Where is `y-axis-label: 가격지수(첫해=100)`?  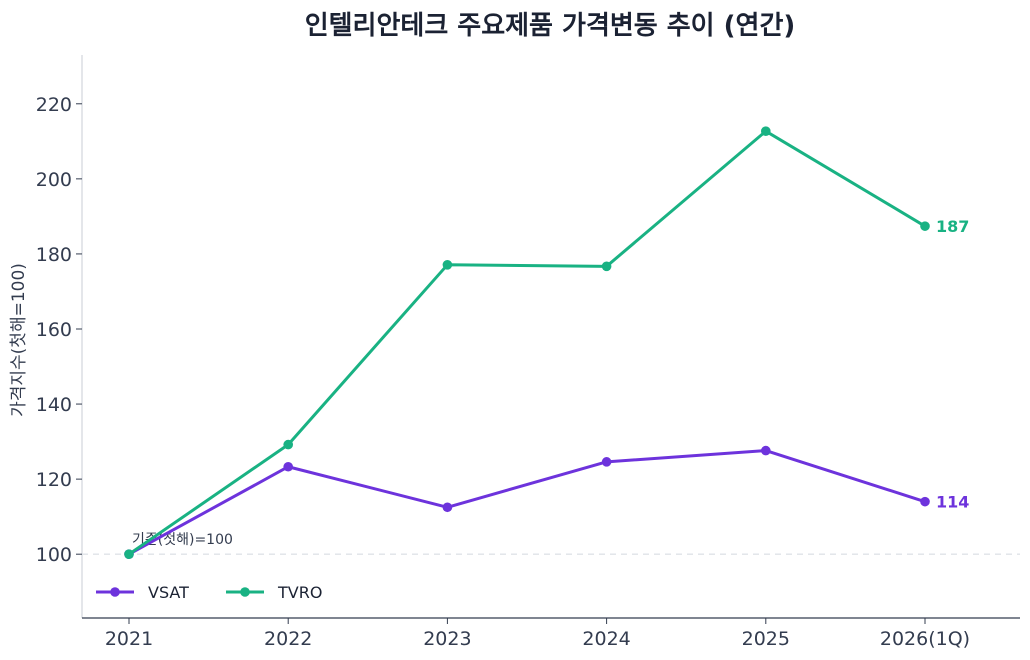 y-axis-label: 가격지수(첫해=100) is located at coordinates (19, 340).